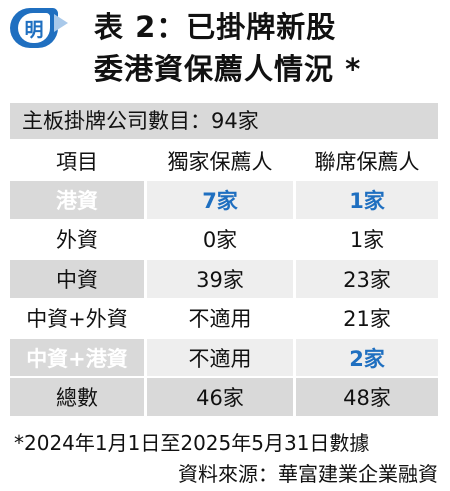 Image resolution: width=450 pixels, height=491 pixels. I want to click on sole-value: 39家, so click(220, 279).